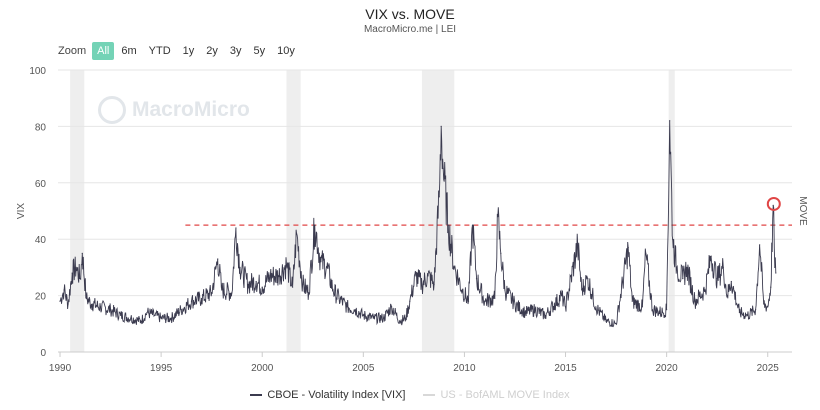  I want to click on y-tick-label: 80, so click(41, 127).